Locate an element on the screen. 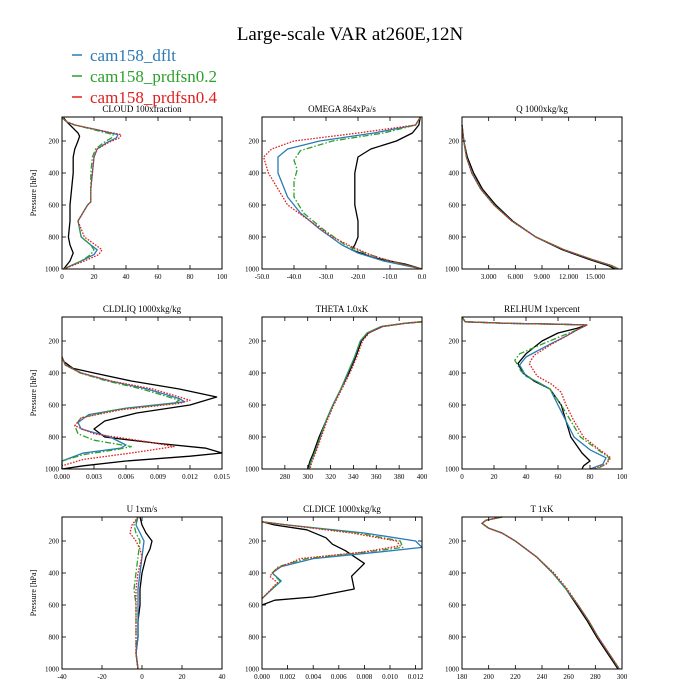  legend-label: cam158_dflt is located at coordinates (133, 55).